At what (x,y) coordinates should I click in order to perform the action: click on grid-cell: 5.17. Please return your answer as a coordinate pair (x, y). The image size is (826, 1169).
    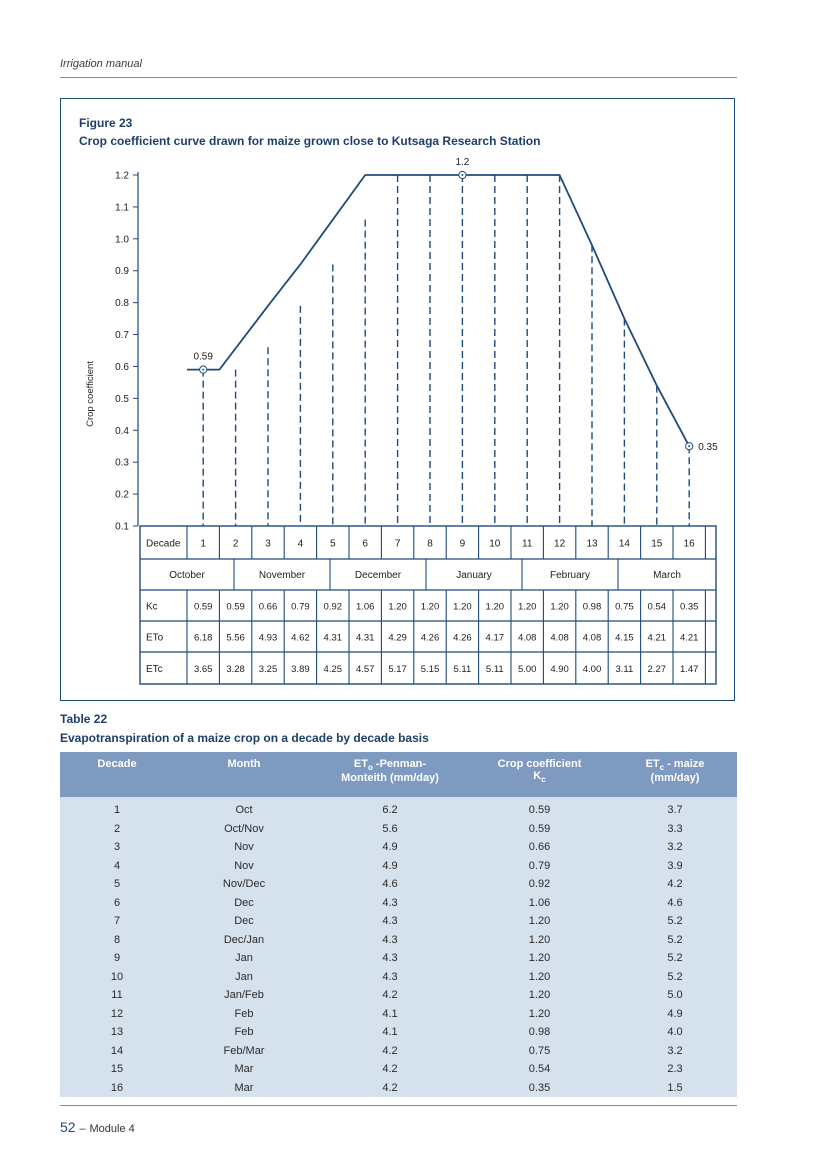
    Looking at the image, I should click on (397, 669).